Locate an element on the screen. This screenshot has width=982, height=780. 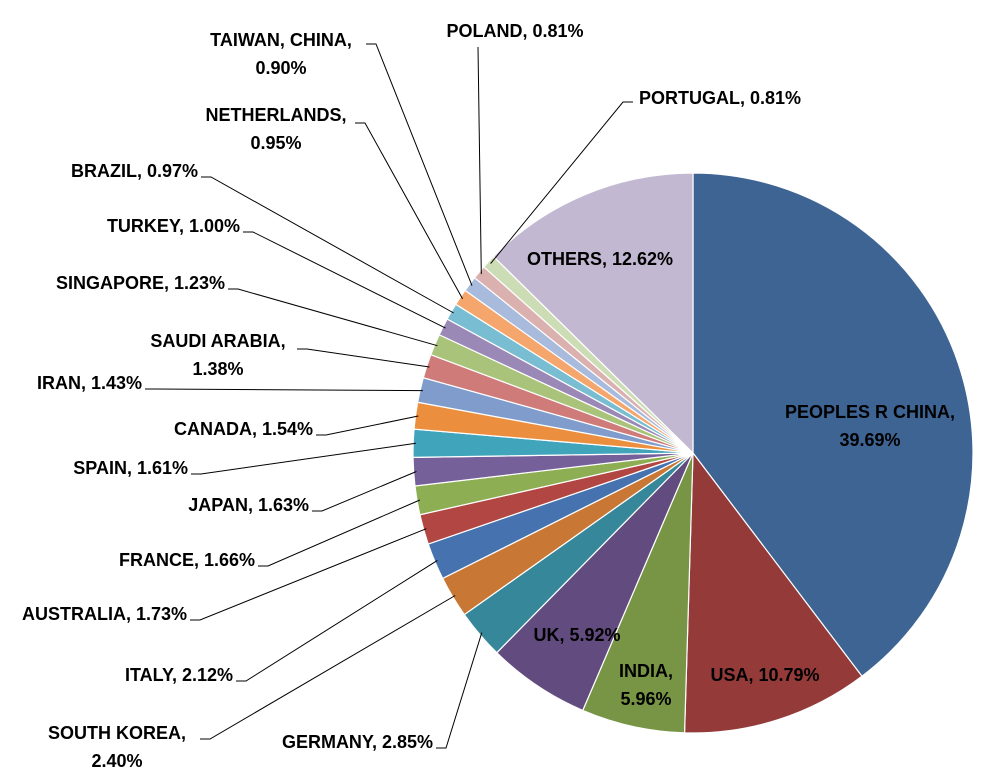
slice-label-netherlands: NETHERLANDS, 0.95% is located at coordinates (275, 129).